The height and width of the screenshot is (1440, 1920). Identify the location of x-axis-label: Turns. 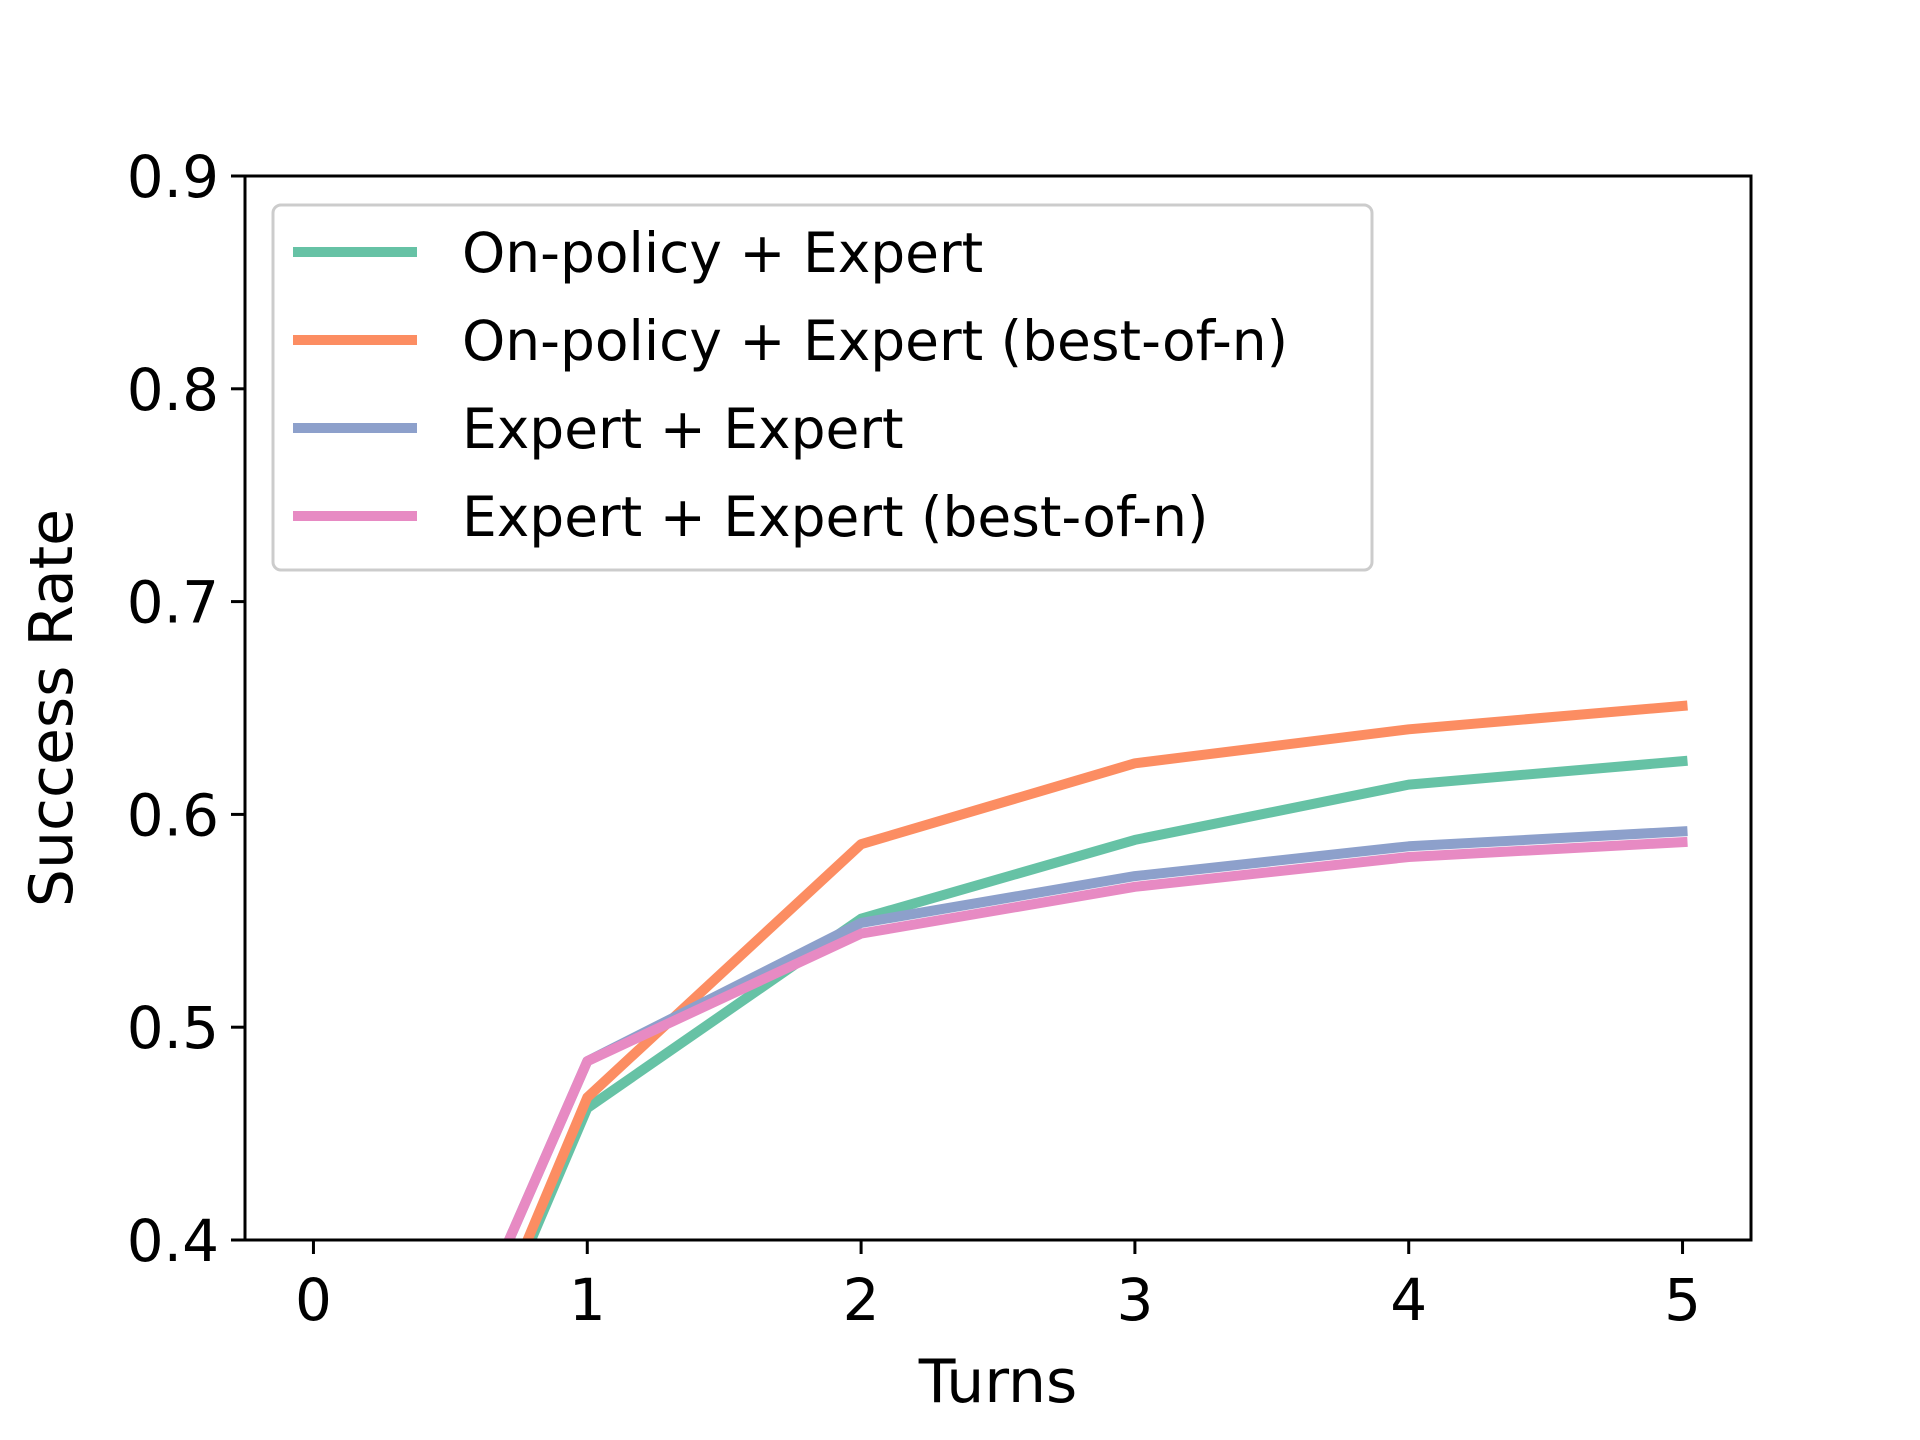
(997, 1382).